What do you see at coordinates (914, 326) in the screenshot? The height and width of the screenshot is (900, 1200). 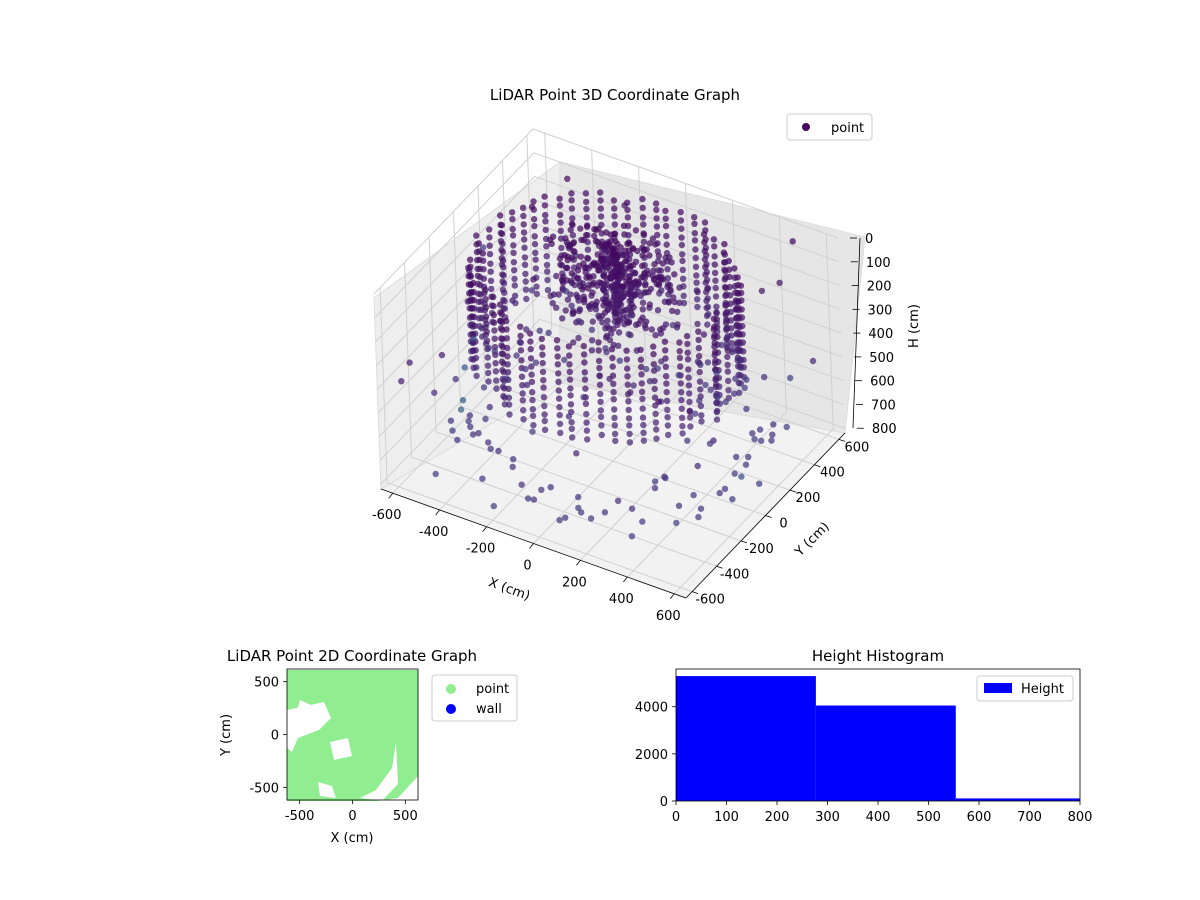 I see `z-axis-label: H (cm)` at bounding box center [914, 326].